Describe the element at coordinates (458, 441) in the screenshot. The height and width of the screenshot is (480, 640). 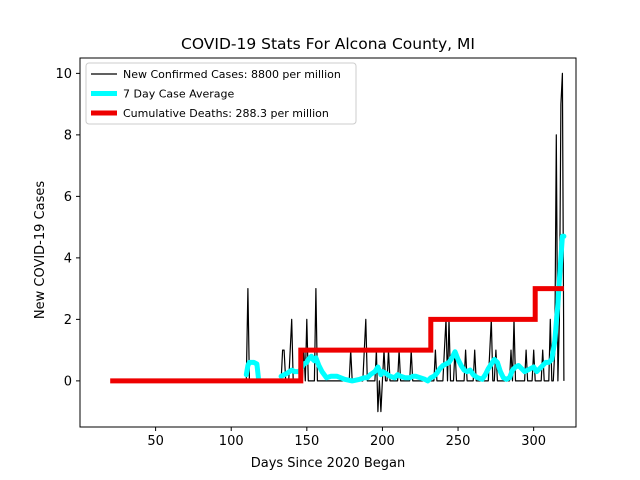
I see `x-tick-label-250: 250` at that location.